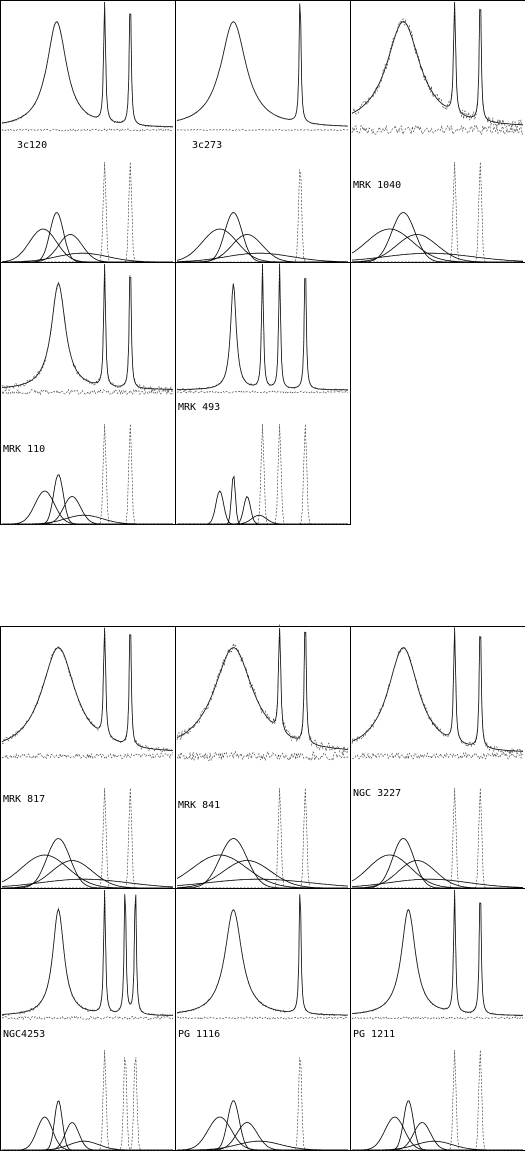  I want to click on panel: 3c273, so click(263, 131).